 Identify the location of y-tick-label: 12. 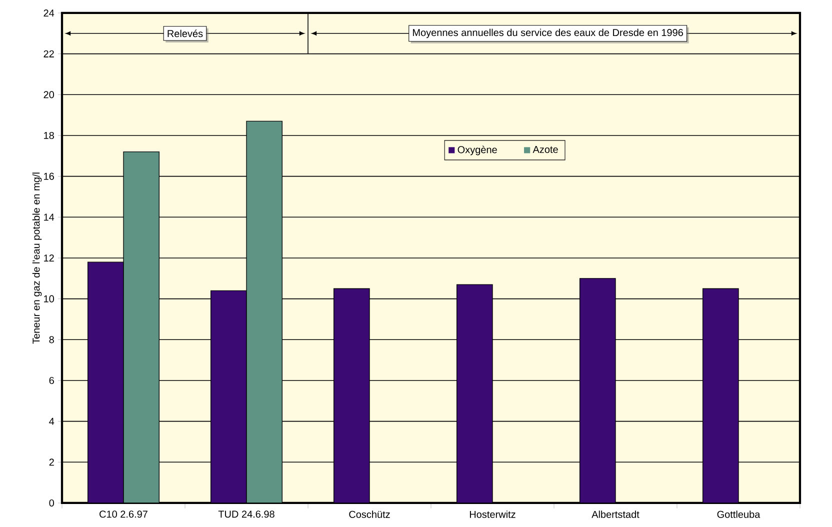
(49, 258).